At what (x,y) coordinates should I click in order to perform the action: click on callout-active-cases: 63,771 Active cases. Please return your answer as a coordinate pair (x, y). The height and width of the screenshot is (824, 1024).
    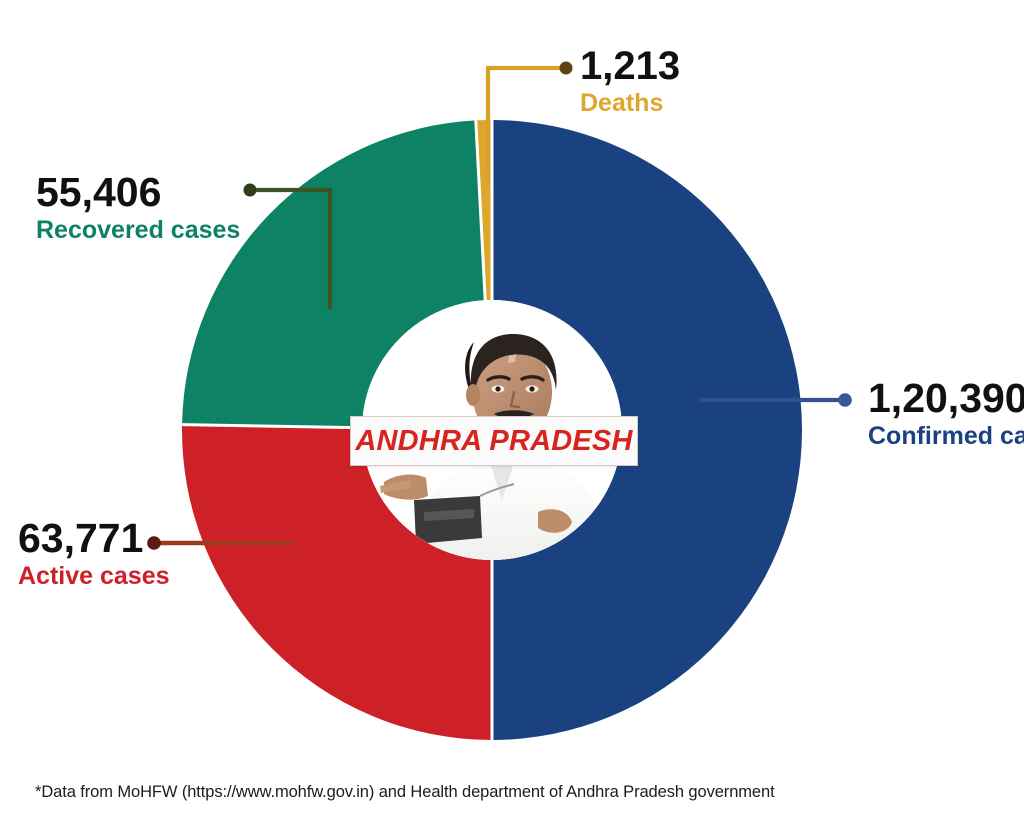
    Looking at the image, I should click on (94, 552).